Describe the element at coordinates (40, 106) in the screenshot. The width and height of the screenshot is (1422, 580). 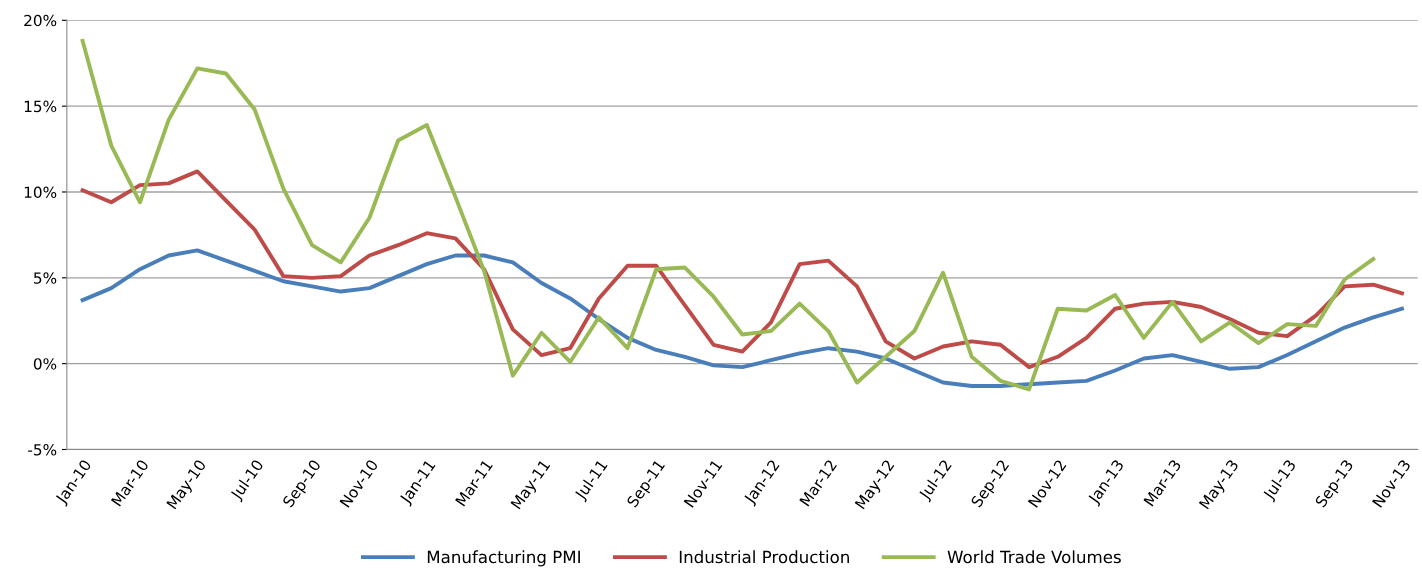
I see `y-tick-label: 15%` at that location.